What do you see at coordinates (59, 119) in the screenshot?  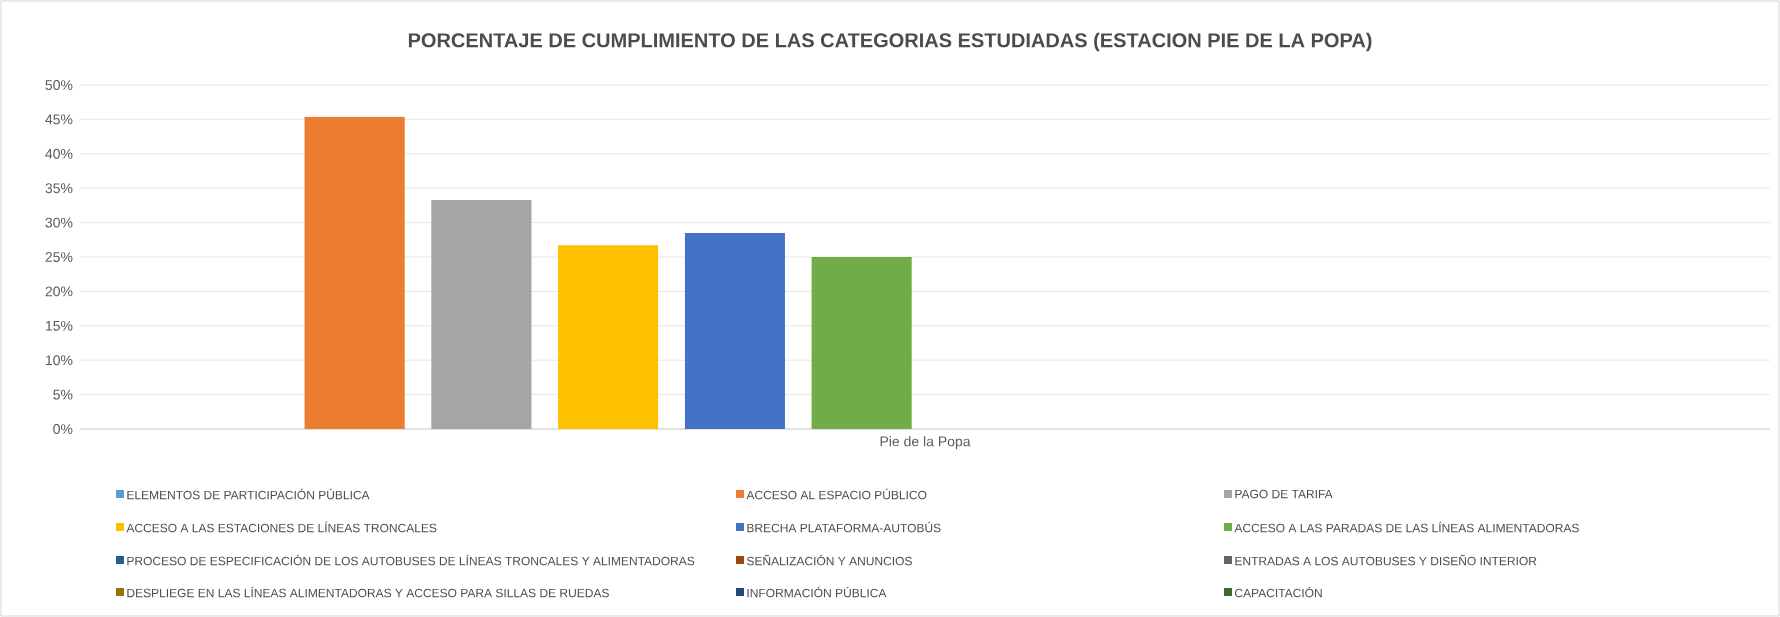 I see `y-tick-label: 45%` at bounding box center [59, 119].